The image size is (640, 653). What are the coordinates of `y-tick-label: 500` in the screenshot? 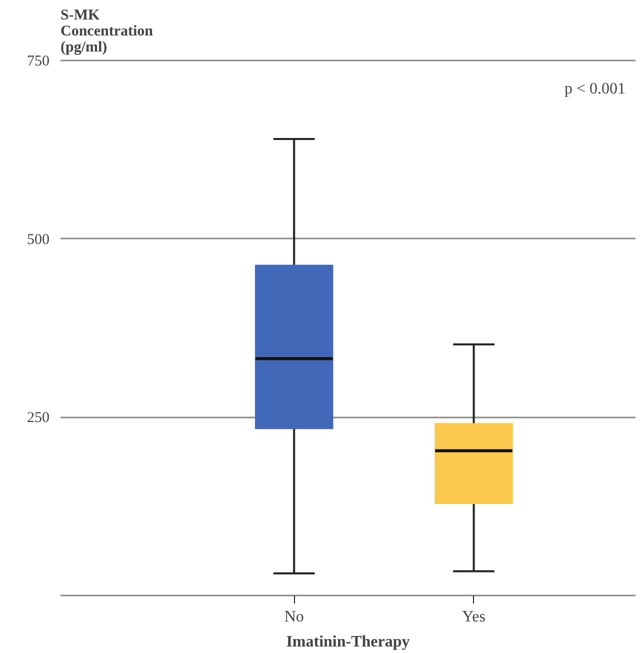 It's located at (38, 240).